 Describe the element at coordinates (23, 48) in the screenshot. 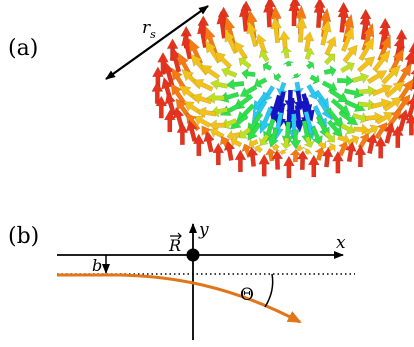

I see `panel-a-label: (a)` at that location.